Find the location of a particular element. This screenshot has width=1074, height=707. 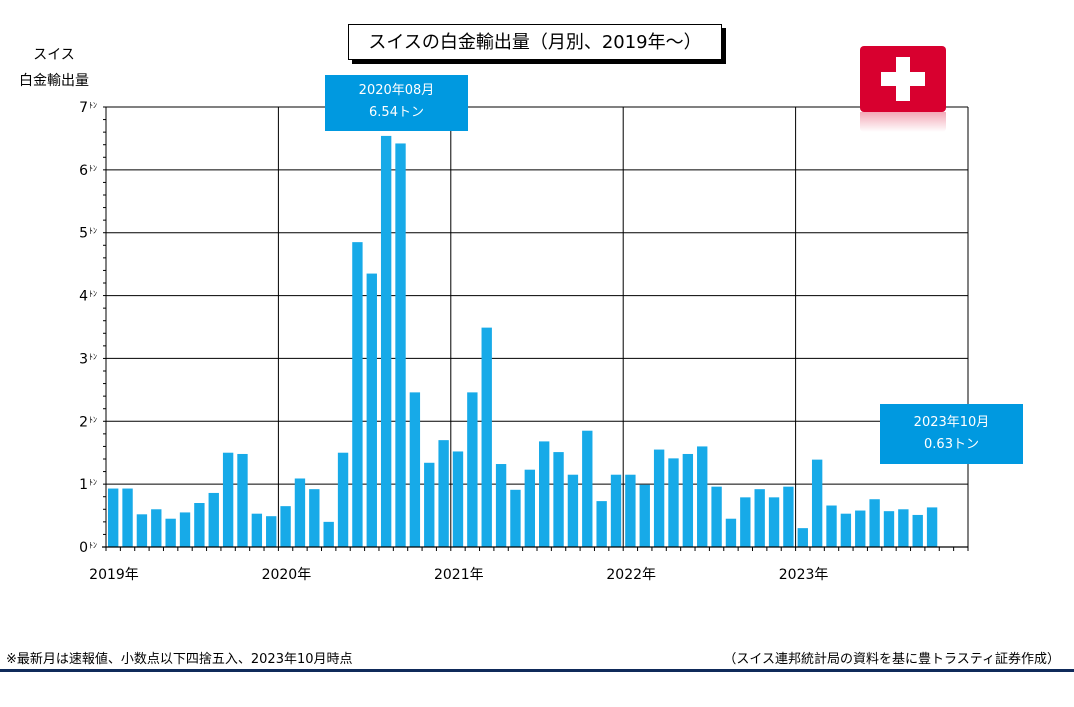

latest-annotation-value: 0.63トン is located at coordinates (951, 444).